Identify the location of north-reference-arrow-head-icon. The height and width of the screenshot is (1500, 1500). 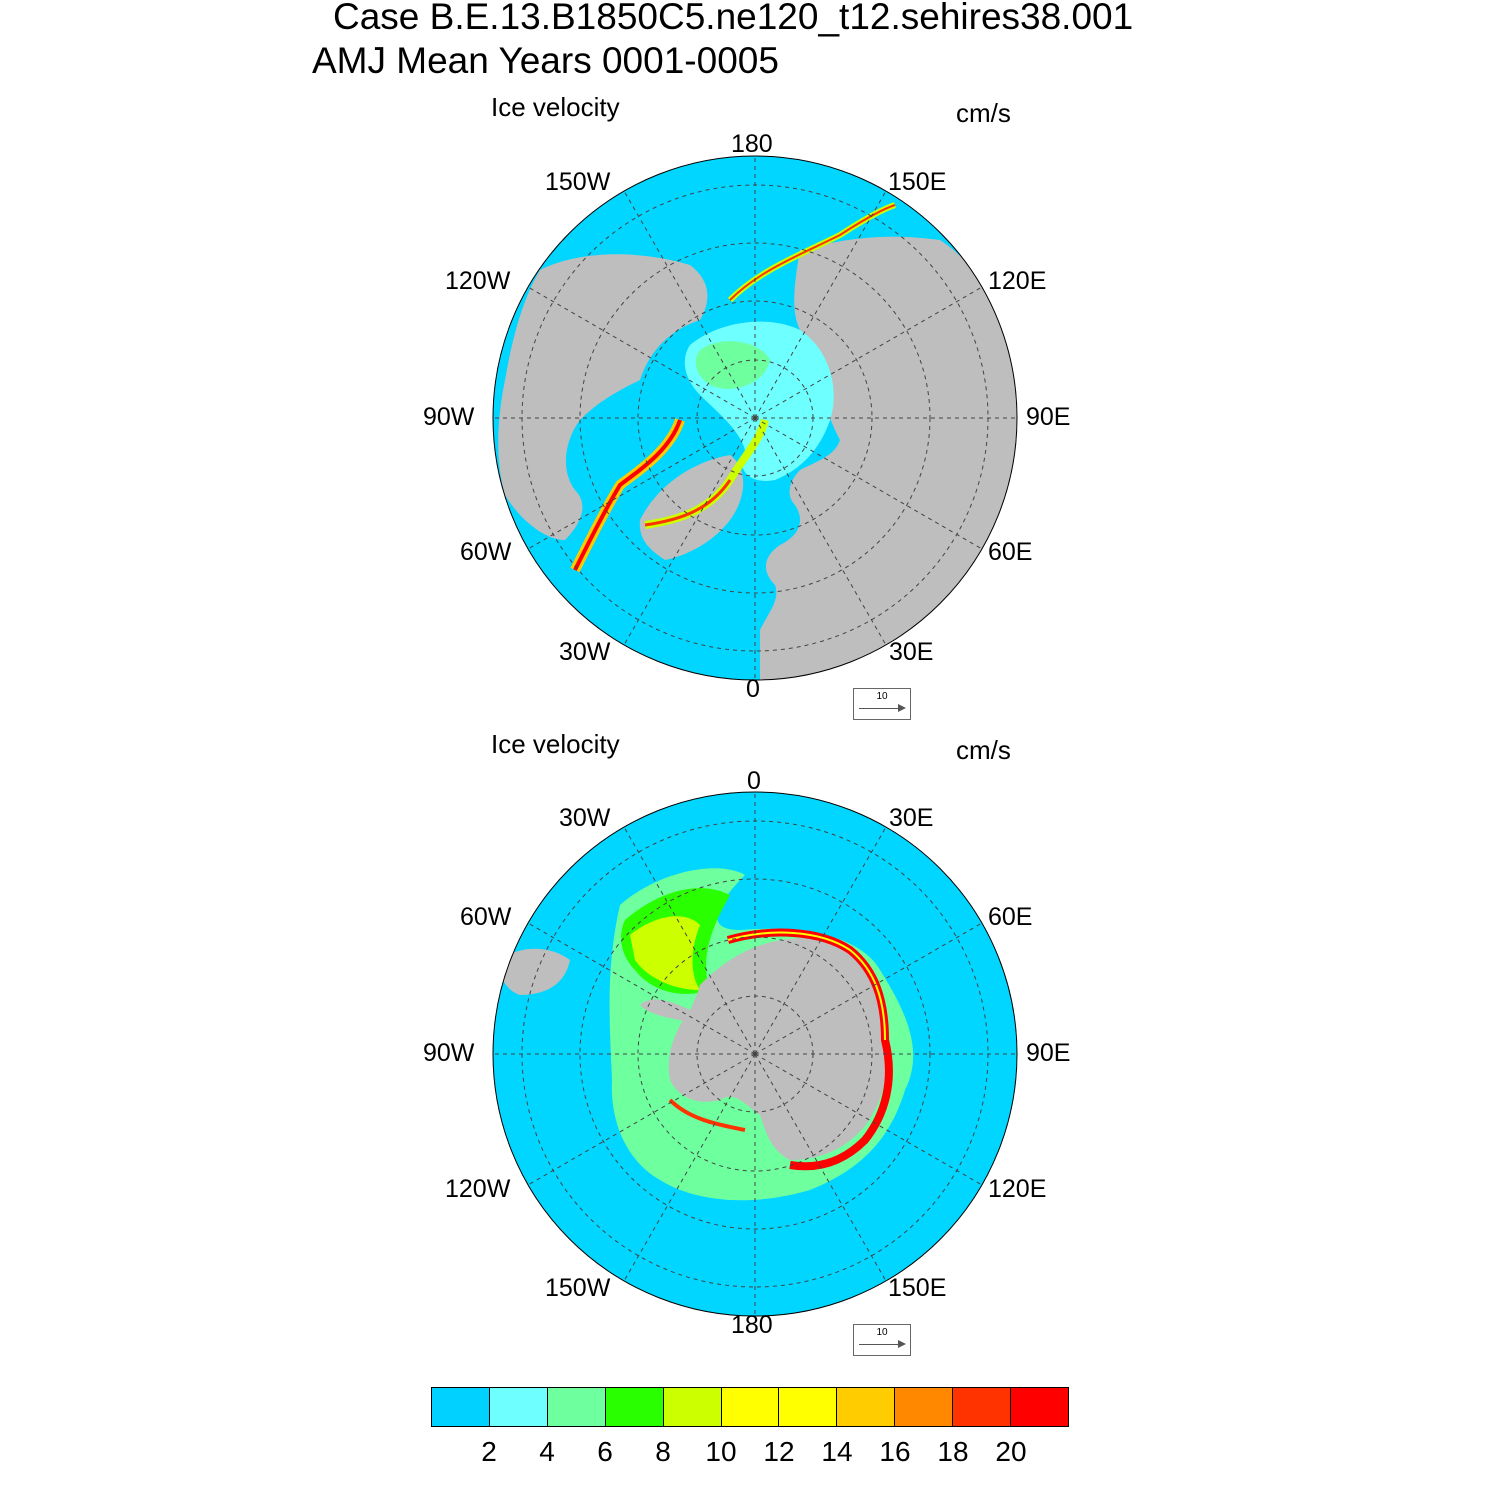
(902, 708).